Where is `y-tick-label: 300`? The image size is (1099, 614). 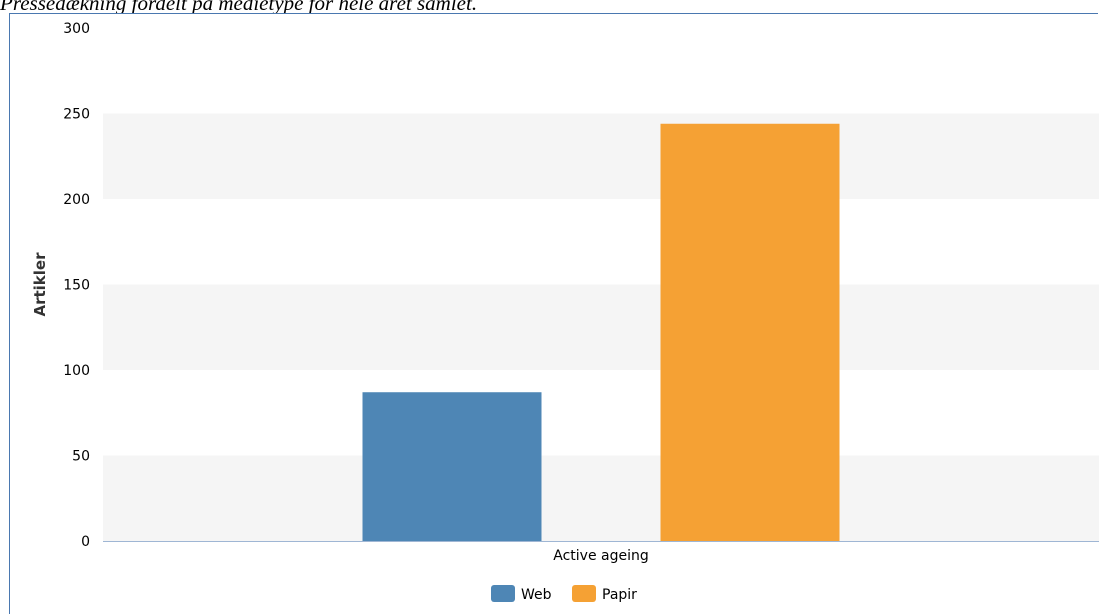 y-tick-label: 300 is located at coordinates (76, 29).